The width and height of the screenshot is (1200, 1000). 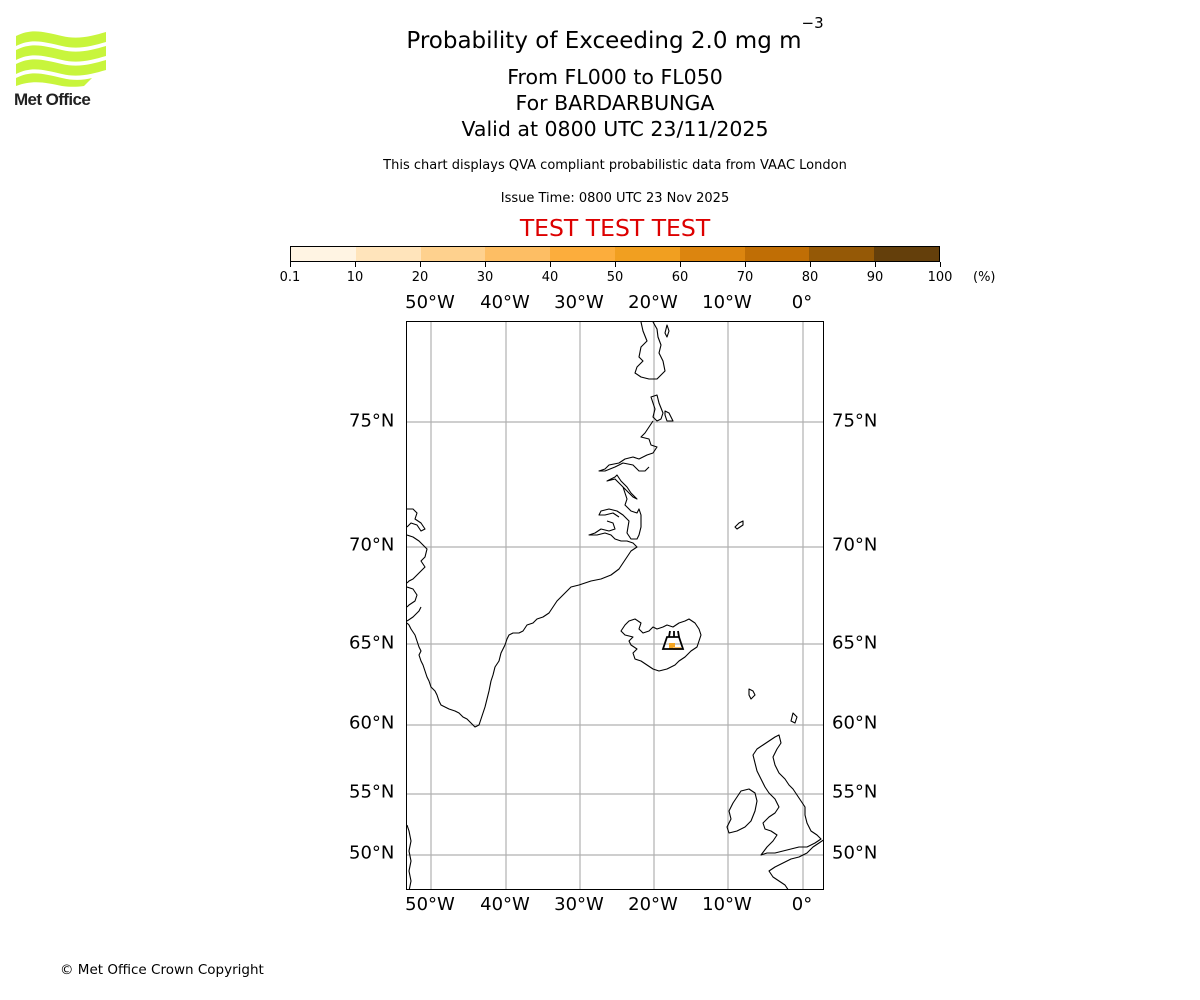 I want to click on colorbar-tick-label: 10, so click(x=355, y=277).